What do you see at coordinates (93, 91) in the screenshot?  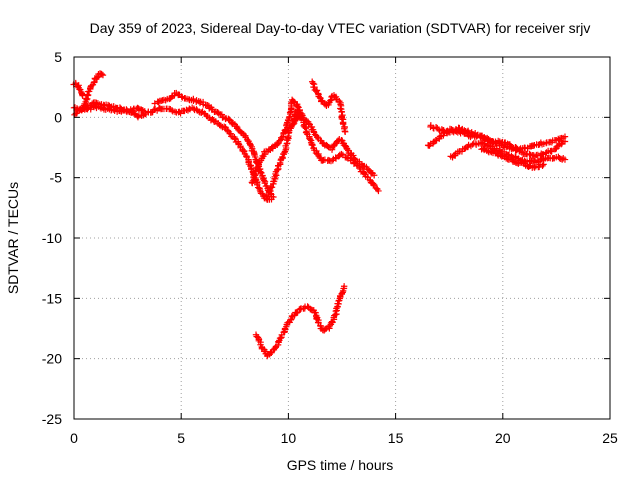 I see `series-arc-c` at bounding box center [93, 91].